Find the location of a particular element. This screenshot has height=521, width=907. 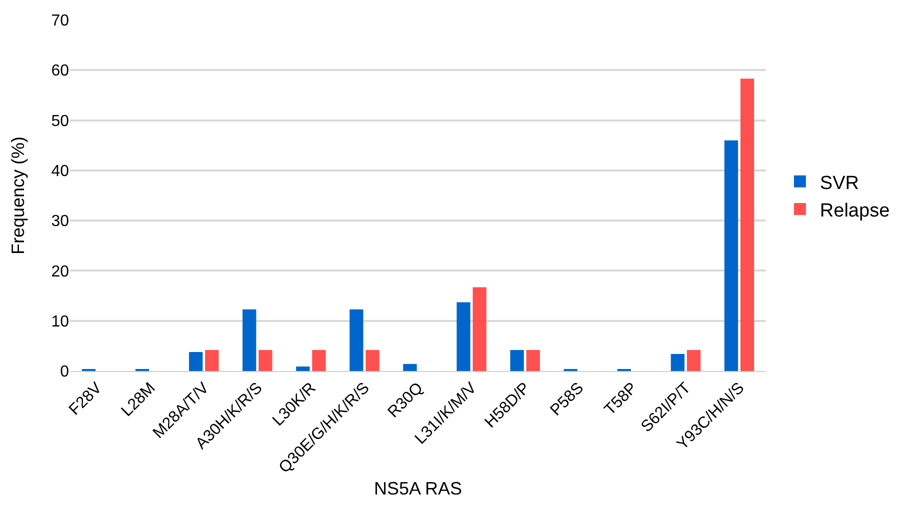

y-tick-label: 40 is located at coordinates (60, 171).